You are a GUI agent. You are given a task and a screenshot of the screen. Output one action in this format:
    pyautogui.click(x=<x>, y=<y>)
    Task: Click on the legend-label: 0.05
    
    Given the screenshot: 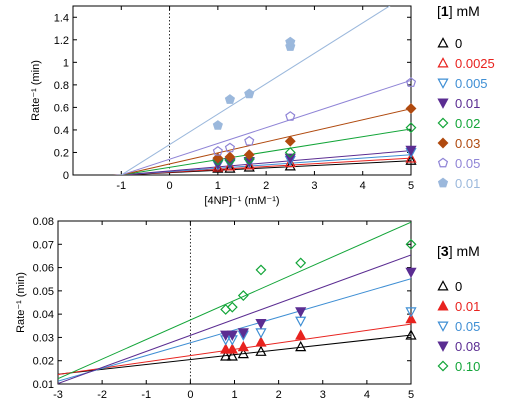 What is the action you would take?
    pyautogui.click(x=467, y=326)
    